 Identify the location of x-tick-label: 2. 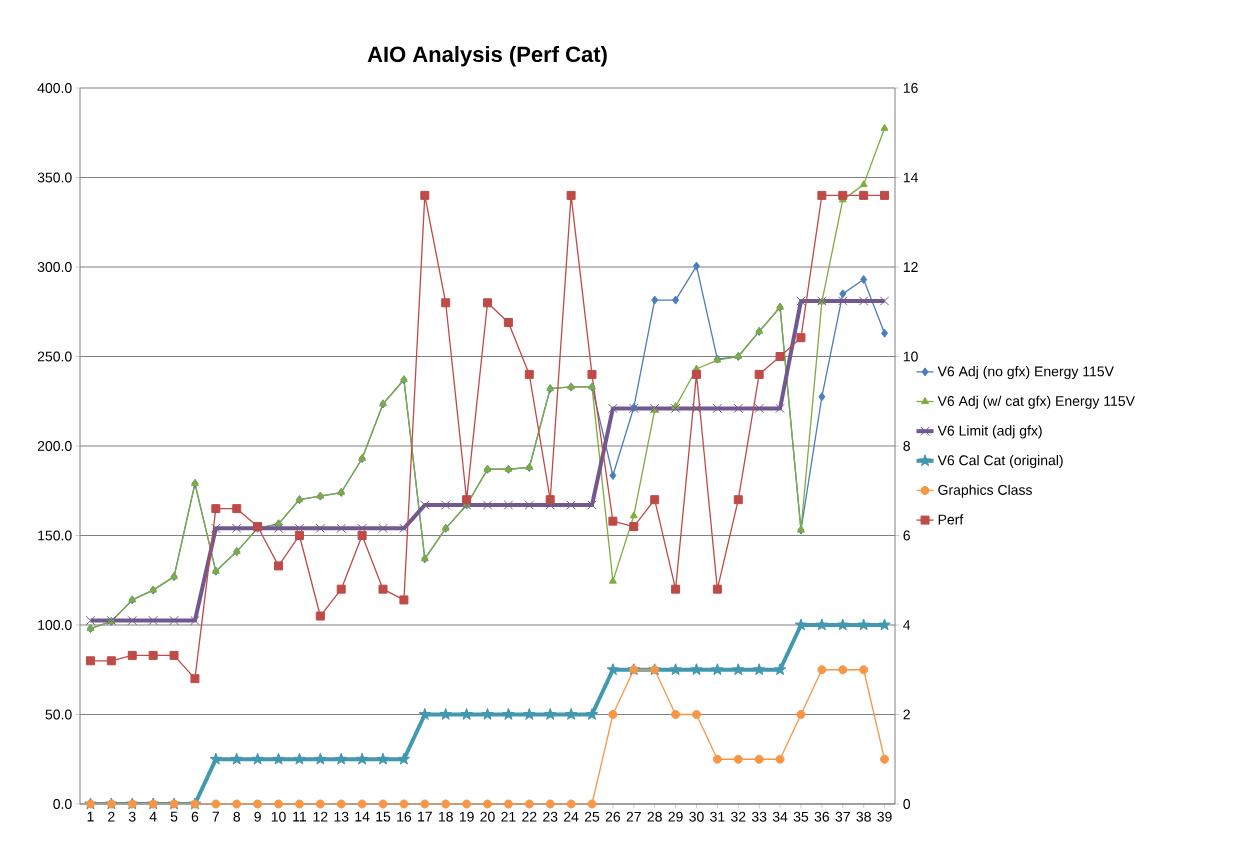
(111, 816).